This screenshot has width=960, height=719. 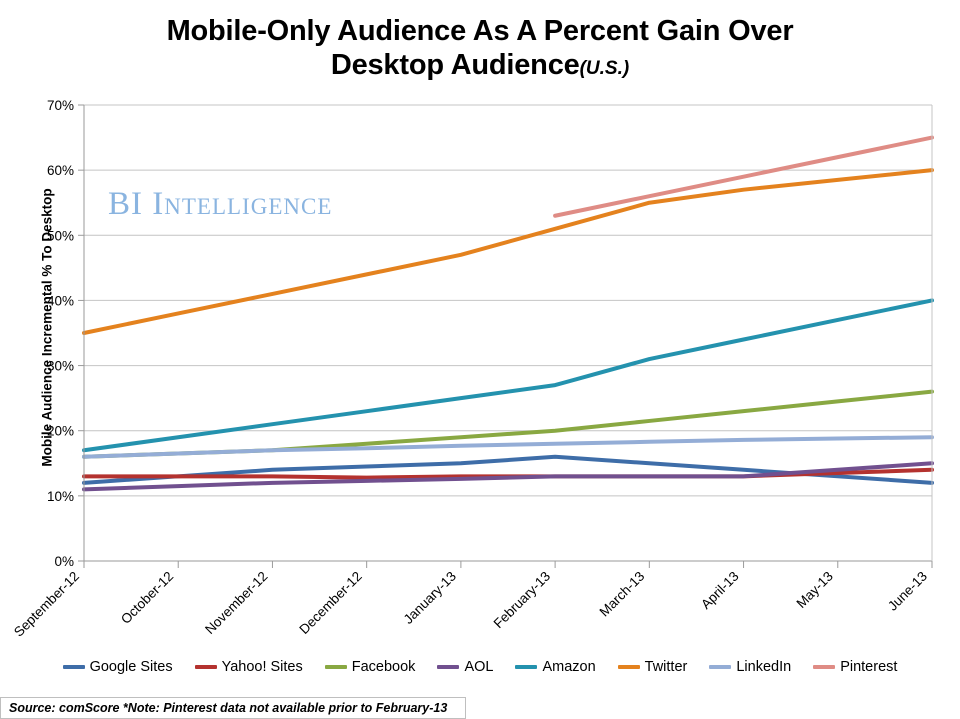 I want to click on y-axis-tick-label: 20%, so click(x=60, y=431).